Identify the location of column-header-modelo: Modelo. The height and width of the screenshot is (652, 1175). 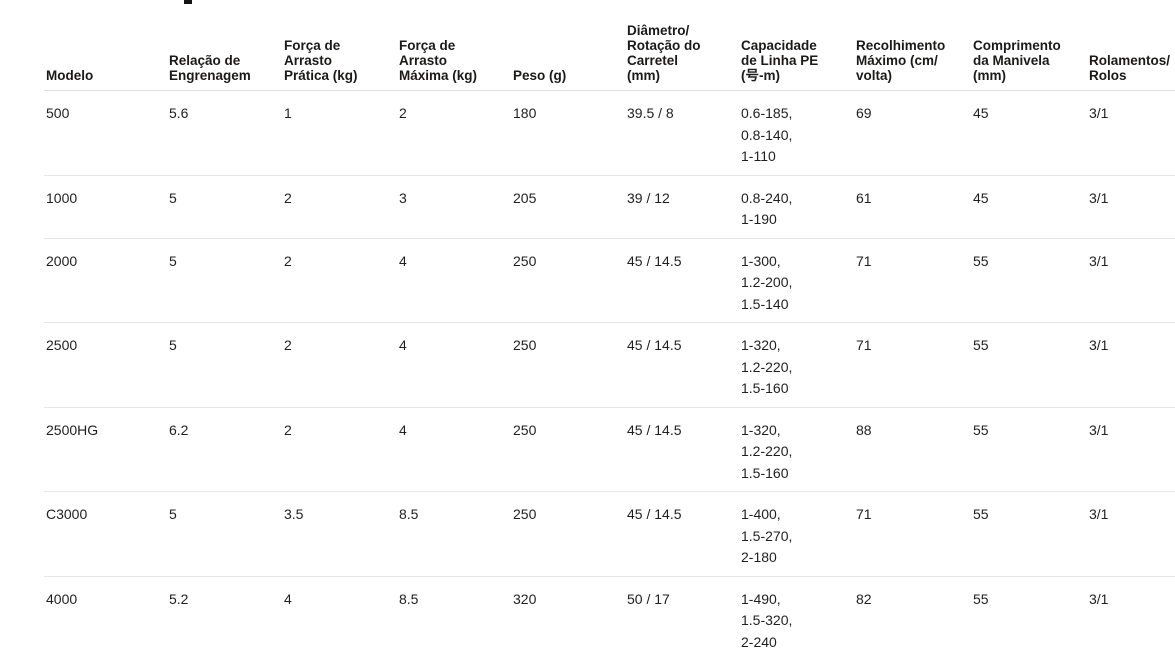
(105, 45).